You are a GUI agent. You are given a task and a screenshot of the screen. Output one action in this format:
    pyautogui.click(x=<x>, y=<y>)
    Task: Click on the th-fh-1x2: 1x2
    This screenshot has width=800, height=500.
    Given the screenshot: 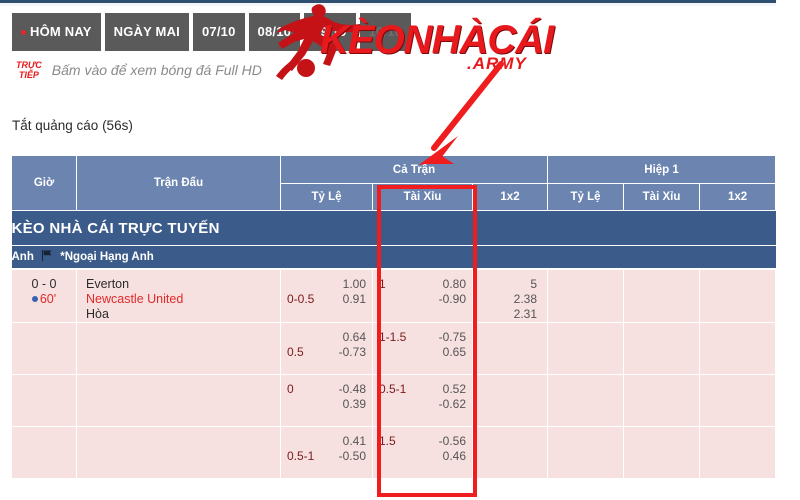 What is the action you would take?
    pyautogui.click(x=738, y=197)
    